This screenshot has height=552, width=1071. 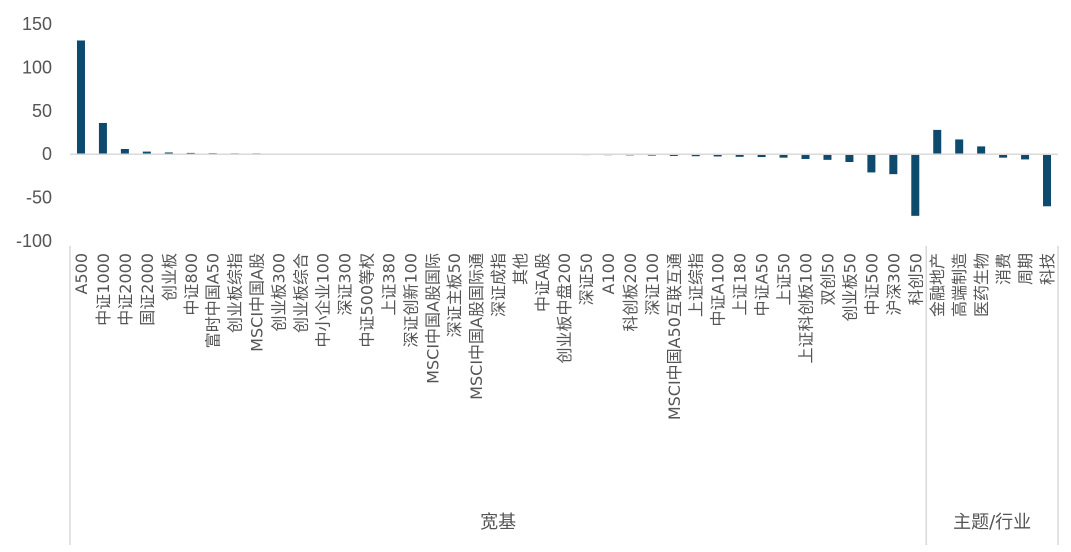 I want to click on x-tick-label: 其他, so click(x=520, y=269).